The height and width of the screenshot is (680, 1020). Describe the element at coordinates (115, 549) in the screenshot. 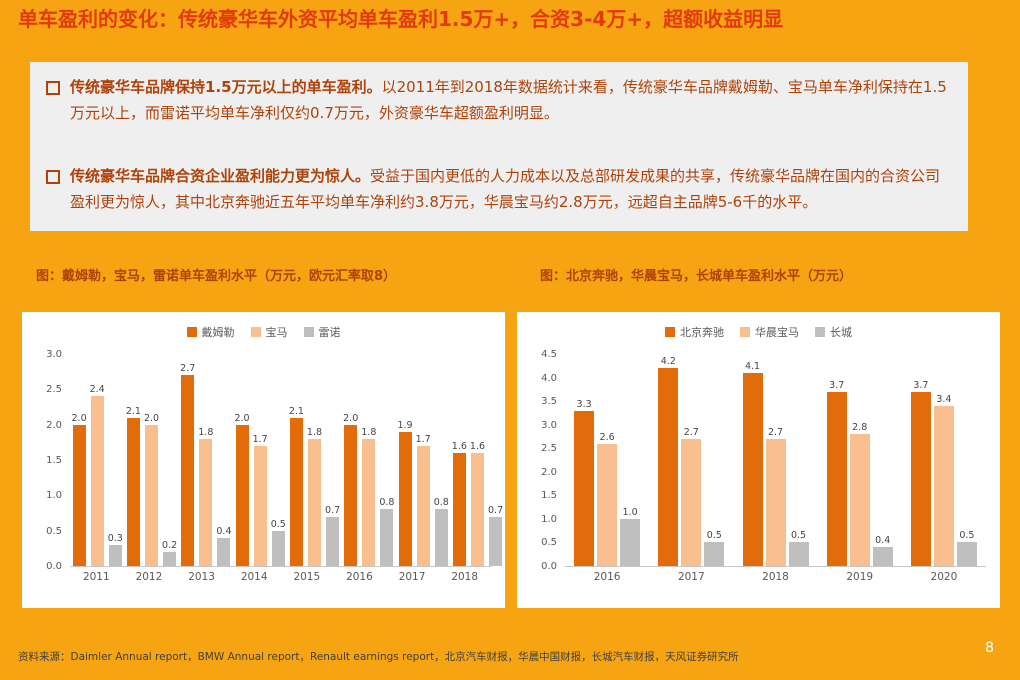

I see `bar-wrap: 0.3` at that location.